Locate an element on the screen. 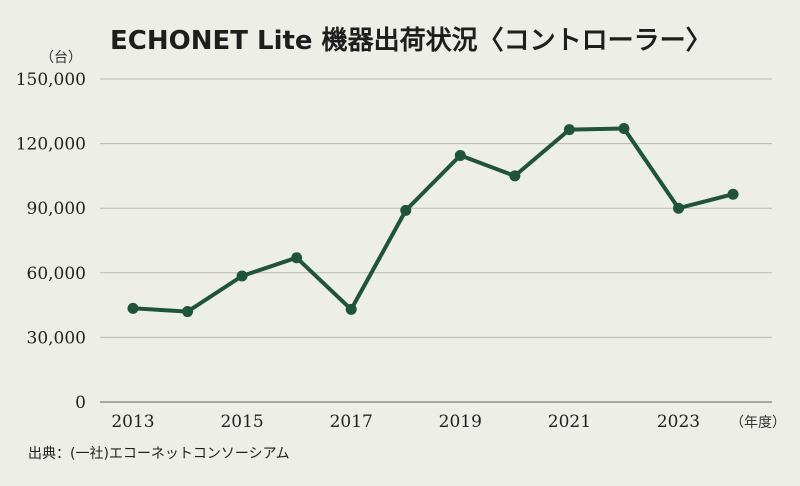 The width and height of the screenshot is (800, 486). y-axis-unit-label: （台） is located at coordinates (61, 58).